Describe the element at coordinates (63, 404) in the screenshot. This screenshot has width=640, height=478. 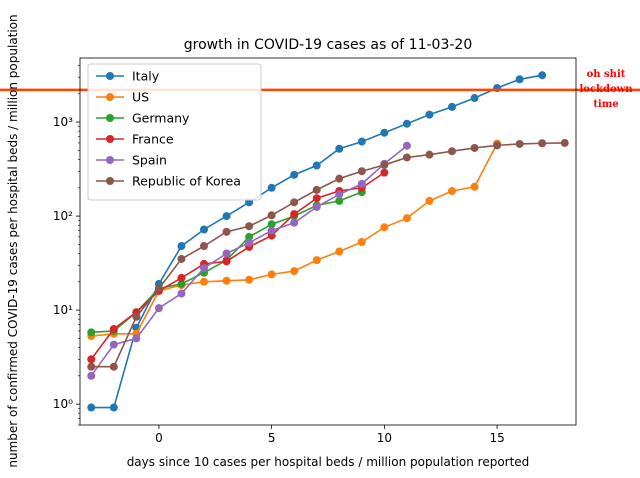
I see `y-tick-label: 10⁰` at that location.